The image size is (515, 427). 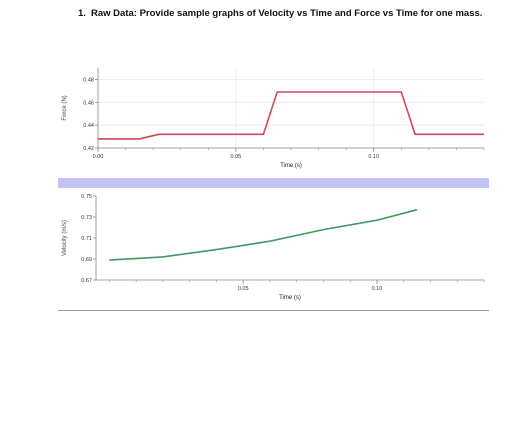 What do you see at coordinates (65, 107) in the screenshot?
I see `force-y-axis-label: Force (N)` at bounding box center [65, 107].